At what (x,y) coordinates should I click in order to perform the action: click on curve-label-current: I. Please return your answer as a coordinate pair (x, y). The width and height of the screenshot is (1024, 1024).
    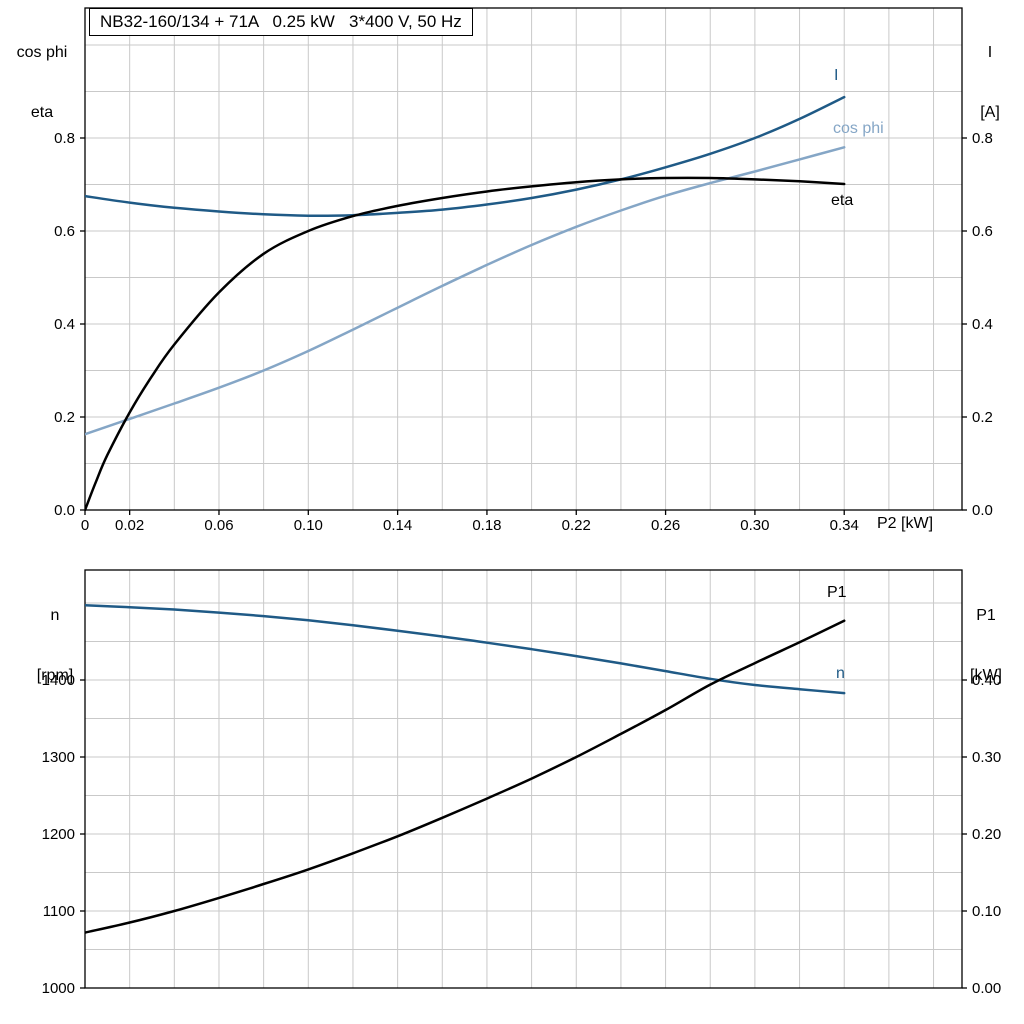
    Looking at the image, I should click on (836, 75).